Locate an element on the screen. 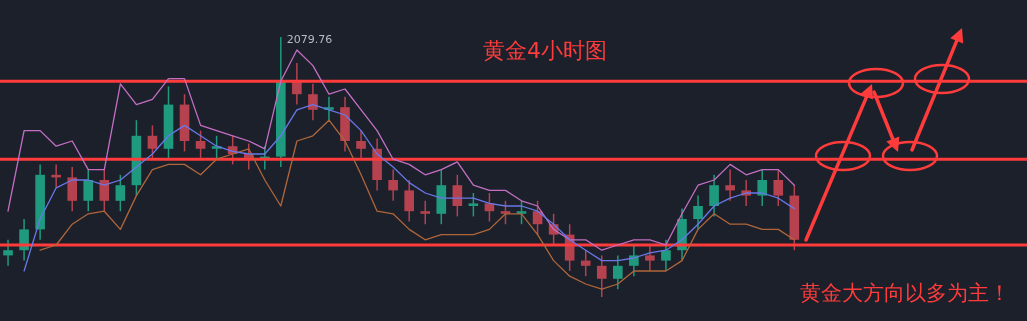  chart-title: 黄金4小时图 is located at coordinates (545, 50).